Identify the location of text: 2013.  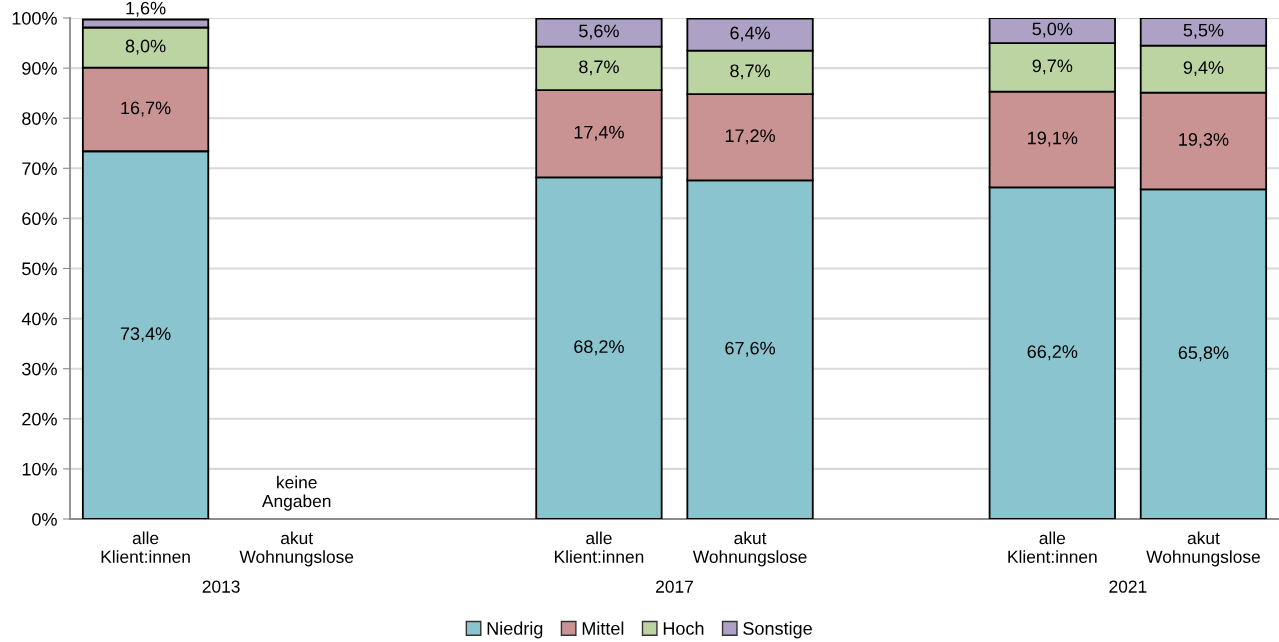
(221, 586).